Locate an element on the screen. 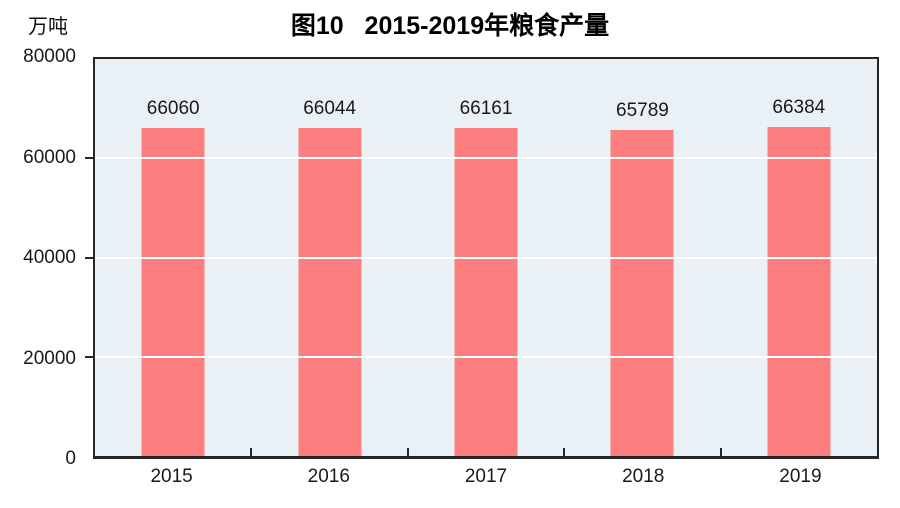  y-axis-tick-label: 20000 is located at coordinates (49, 358).